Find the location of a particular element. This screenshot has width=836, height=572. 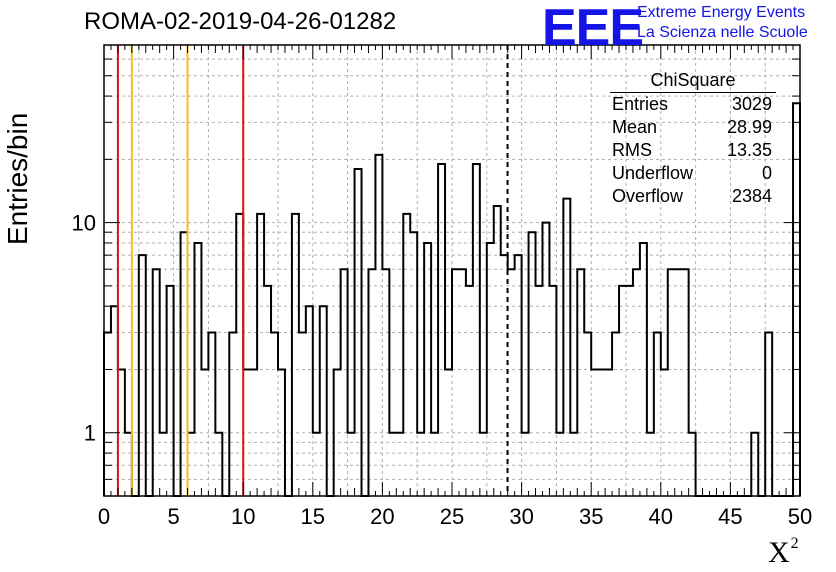

stat-row-rms: RMS 13.35 is located at coordinates (692, 150).